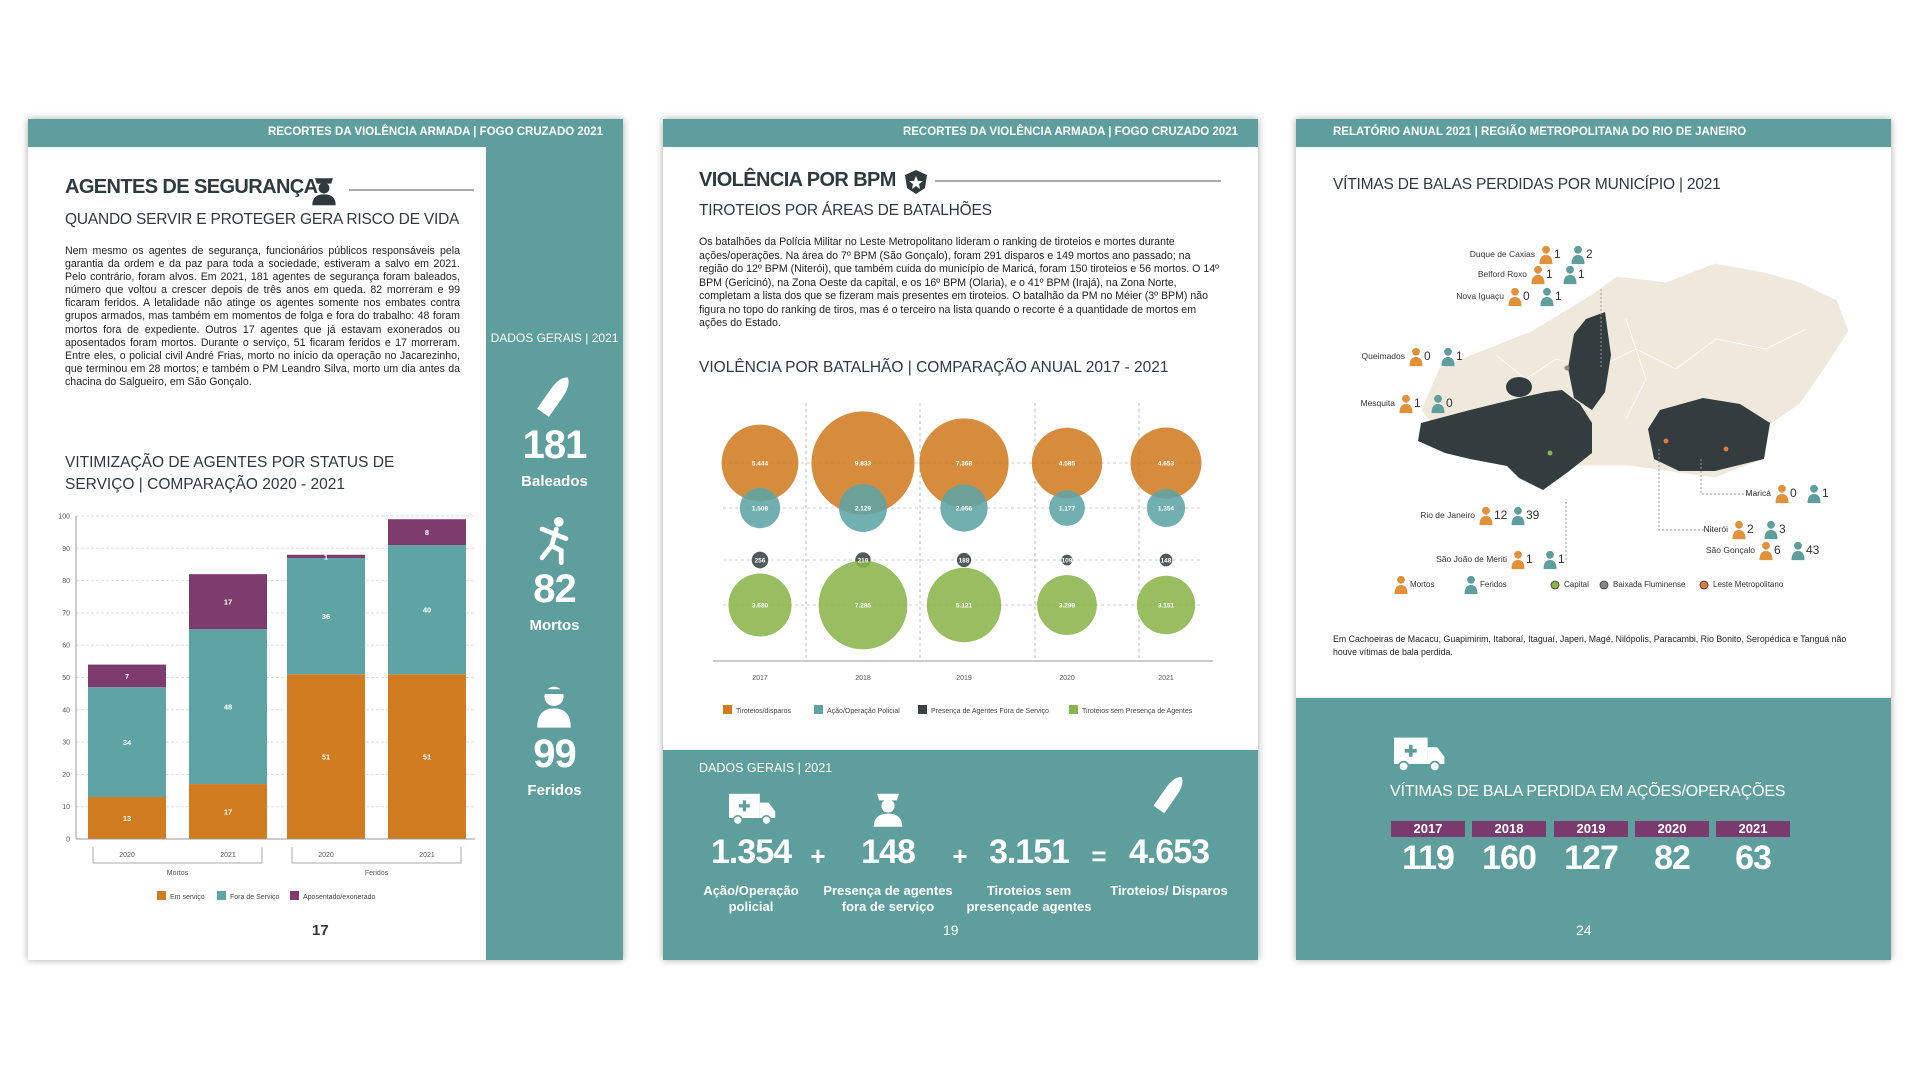  I want to click on page-subtitle: TIROTEIOS POR ÁREAS DE BATALHÕES, so click(845, 210).